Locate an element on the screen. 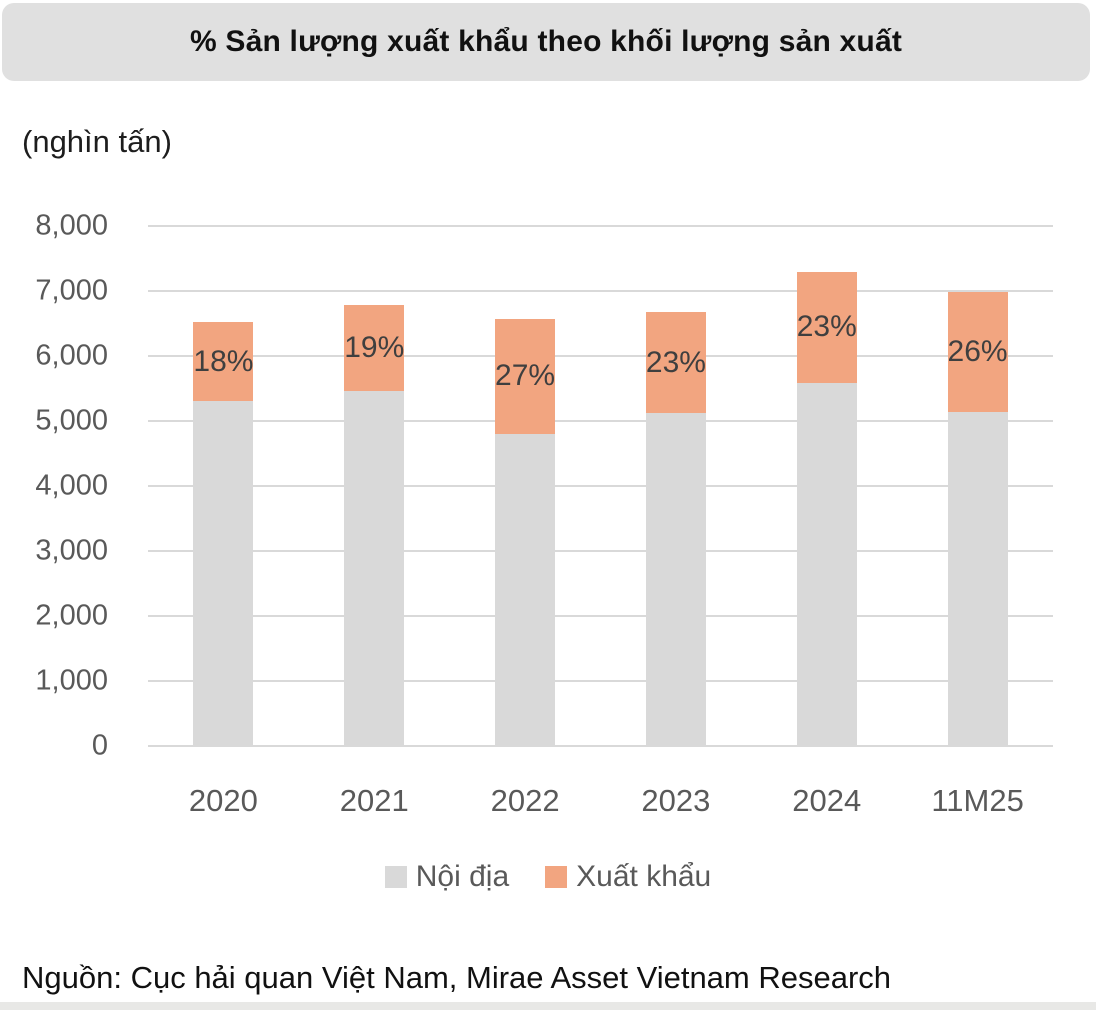 The height and width of the screenshot is (1010, 1096). legend-swatch-domestic-icon is located at coordinates (395, 877).